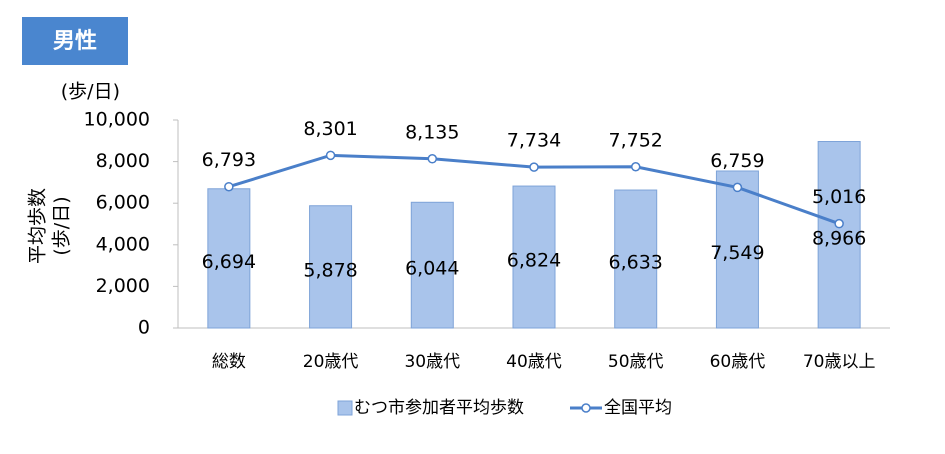 The width and height of the screenshot is (945, 454). What do you see at coordinates (345, 408) in the screenshot?
I see `legend-swatch` at bounding box center [345, 408].